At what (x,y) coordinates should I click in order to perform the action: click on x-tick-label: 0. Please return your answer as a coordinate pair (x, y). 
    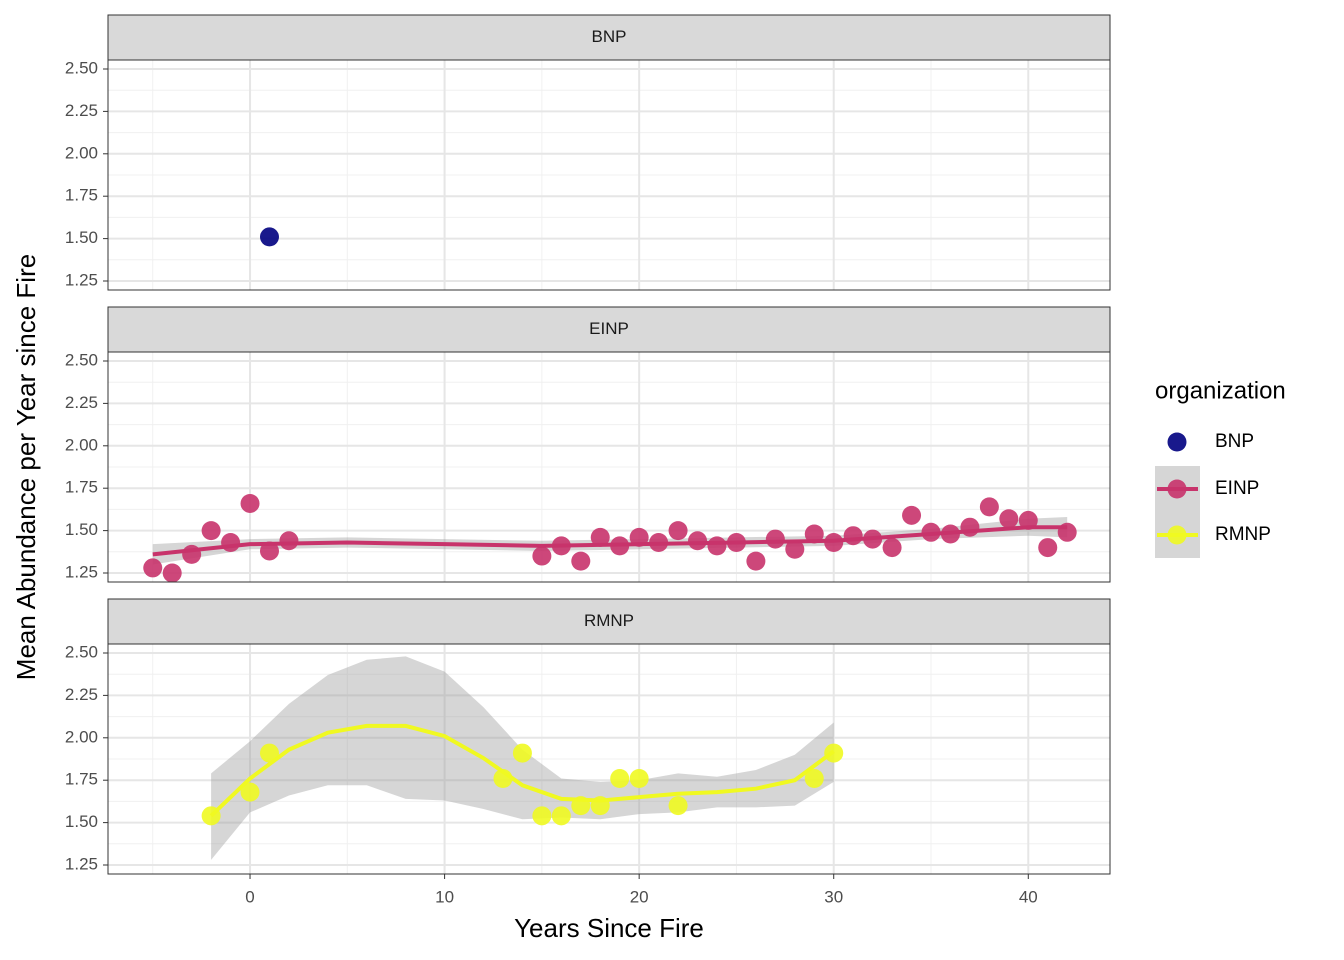
    Looking at the image, I should click on (249, 896).